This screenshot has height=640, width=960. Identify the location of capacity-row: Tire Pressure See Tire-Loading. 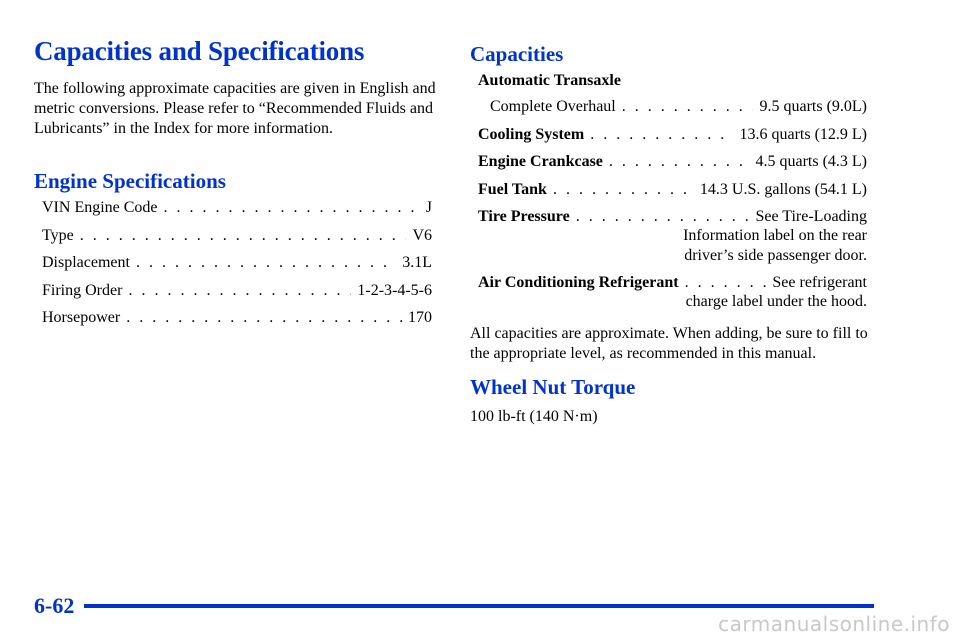
(672, 217).